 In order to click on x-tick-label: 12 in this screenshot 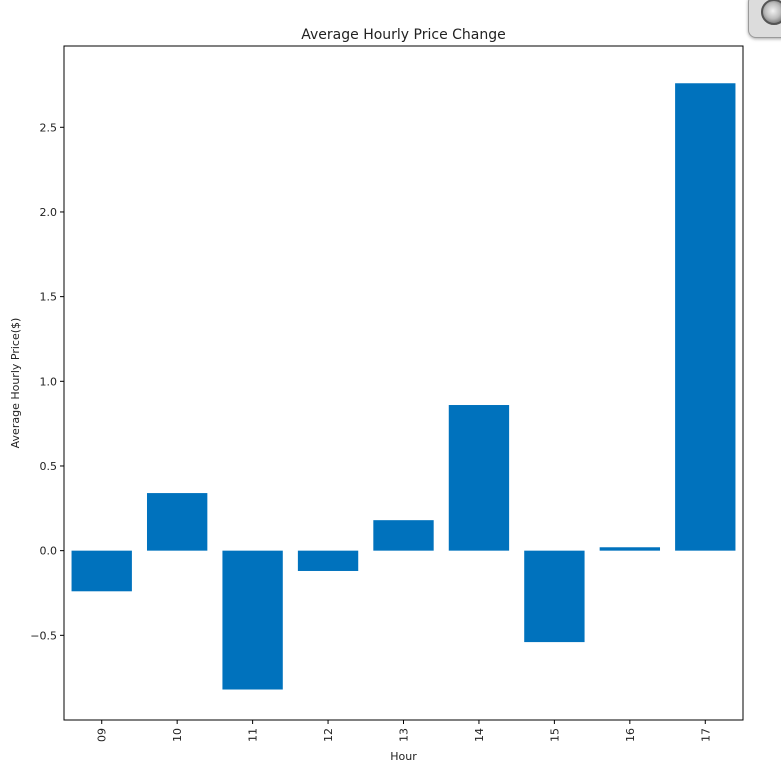, I will do `click(328, 735)`.